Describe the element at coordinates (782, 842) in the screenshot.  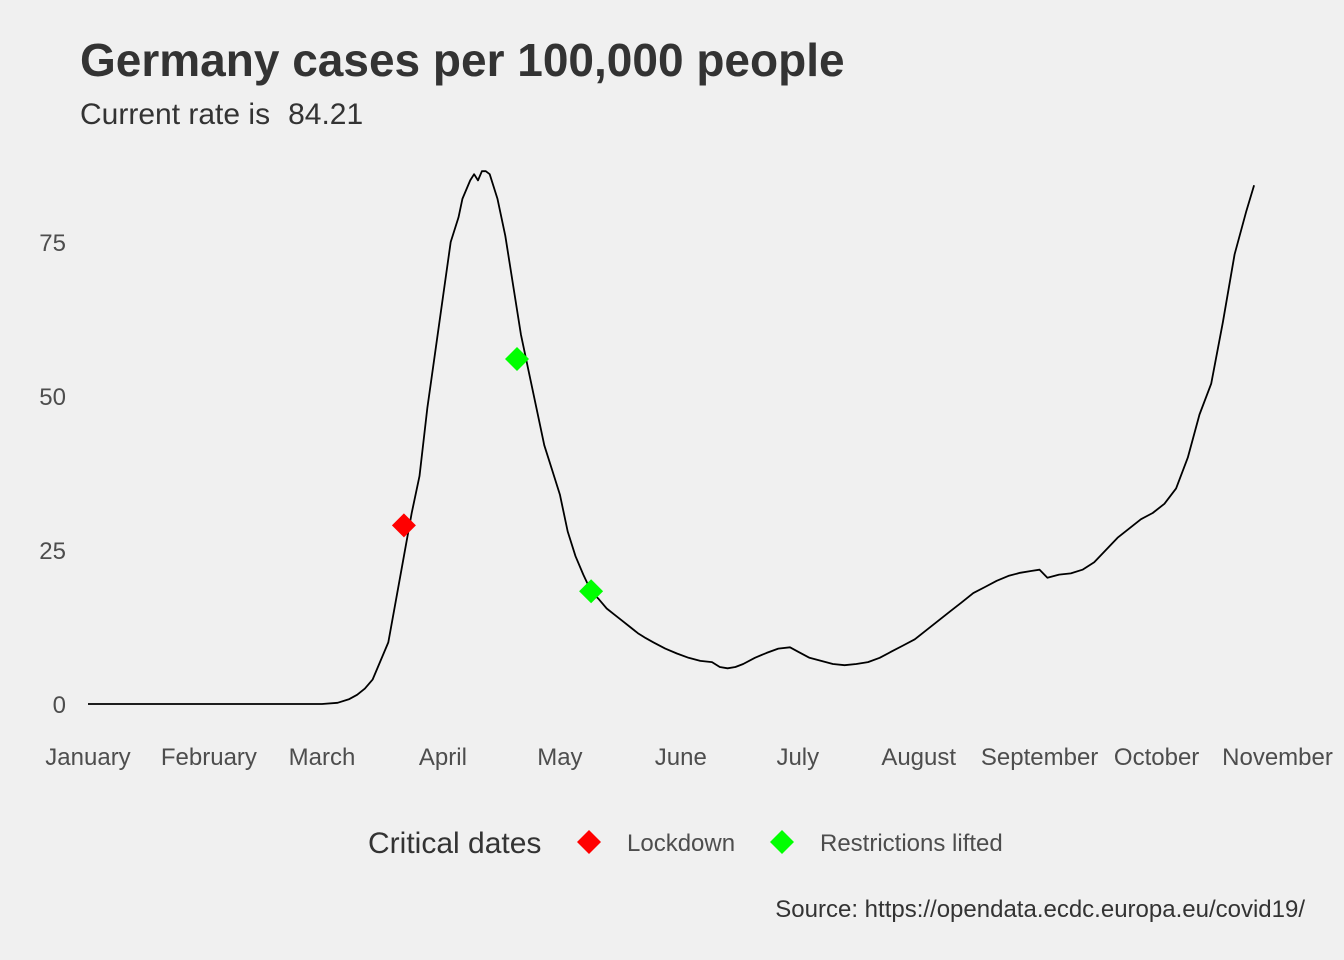
I see `restrictions-lifted-legend-key` at that location.